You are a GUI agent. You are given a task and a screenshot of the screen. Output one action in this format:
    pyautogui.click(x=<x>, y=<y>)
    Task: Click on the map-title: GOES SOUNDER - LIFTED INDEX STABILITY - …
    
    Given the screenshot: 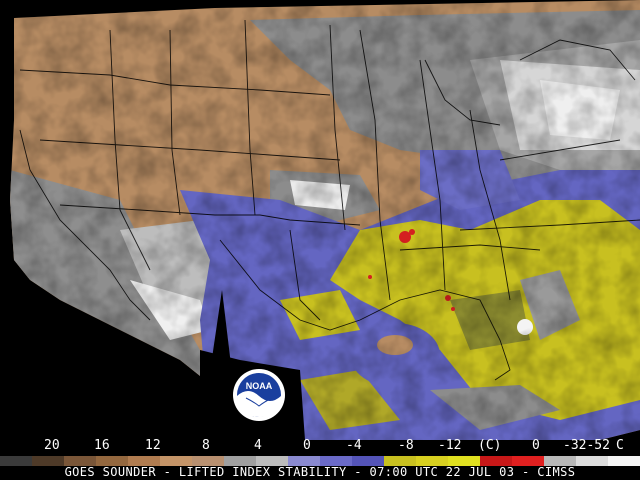 What is the action you would take?
    pyautogui.click(x=320, y=472)
    